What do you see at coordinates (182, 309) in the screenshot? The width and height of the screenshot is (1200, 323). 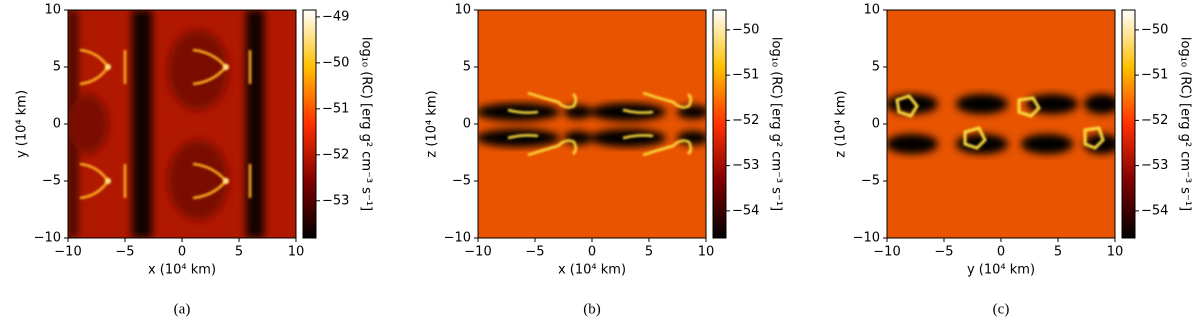 I see `caption: (a)` at bounding box center [182, 309].